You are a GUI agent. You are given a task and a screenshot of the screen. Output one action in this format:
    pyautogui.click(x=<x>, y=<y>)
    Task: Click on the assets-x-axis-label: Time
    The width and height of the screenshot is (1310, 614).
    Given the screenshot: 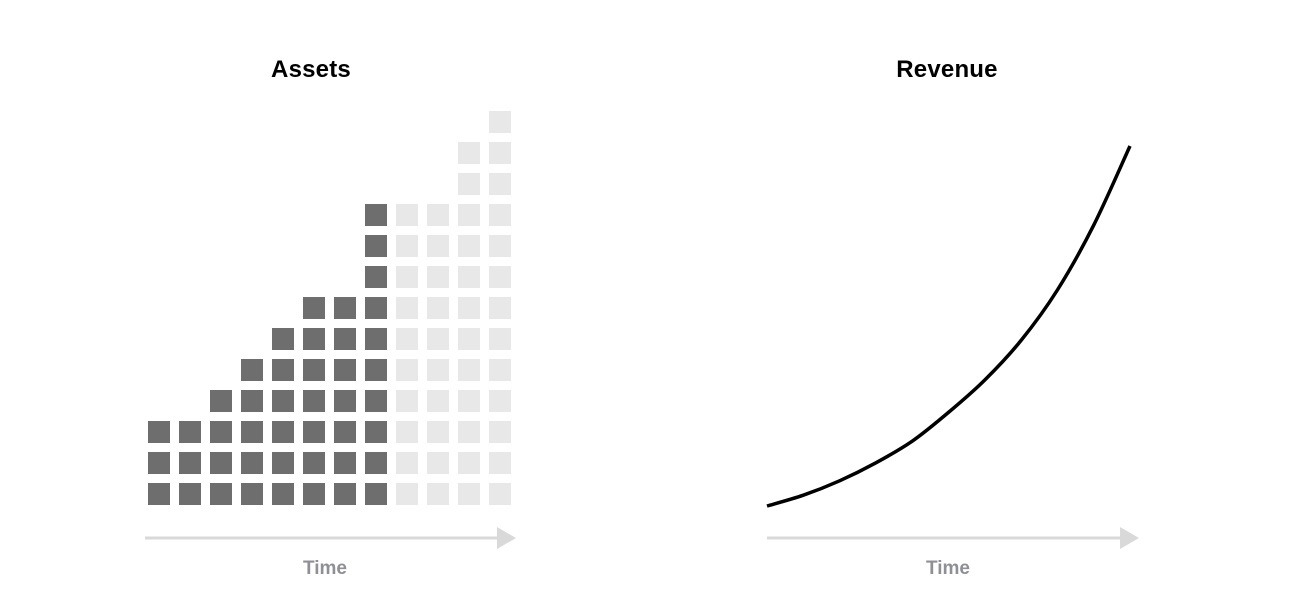 What is the action you would take?
    pyautogui.click(x=324, y=568)
    